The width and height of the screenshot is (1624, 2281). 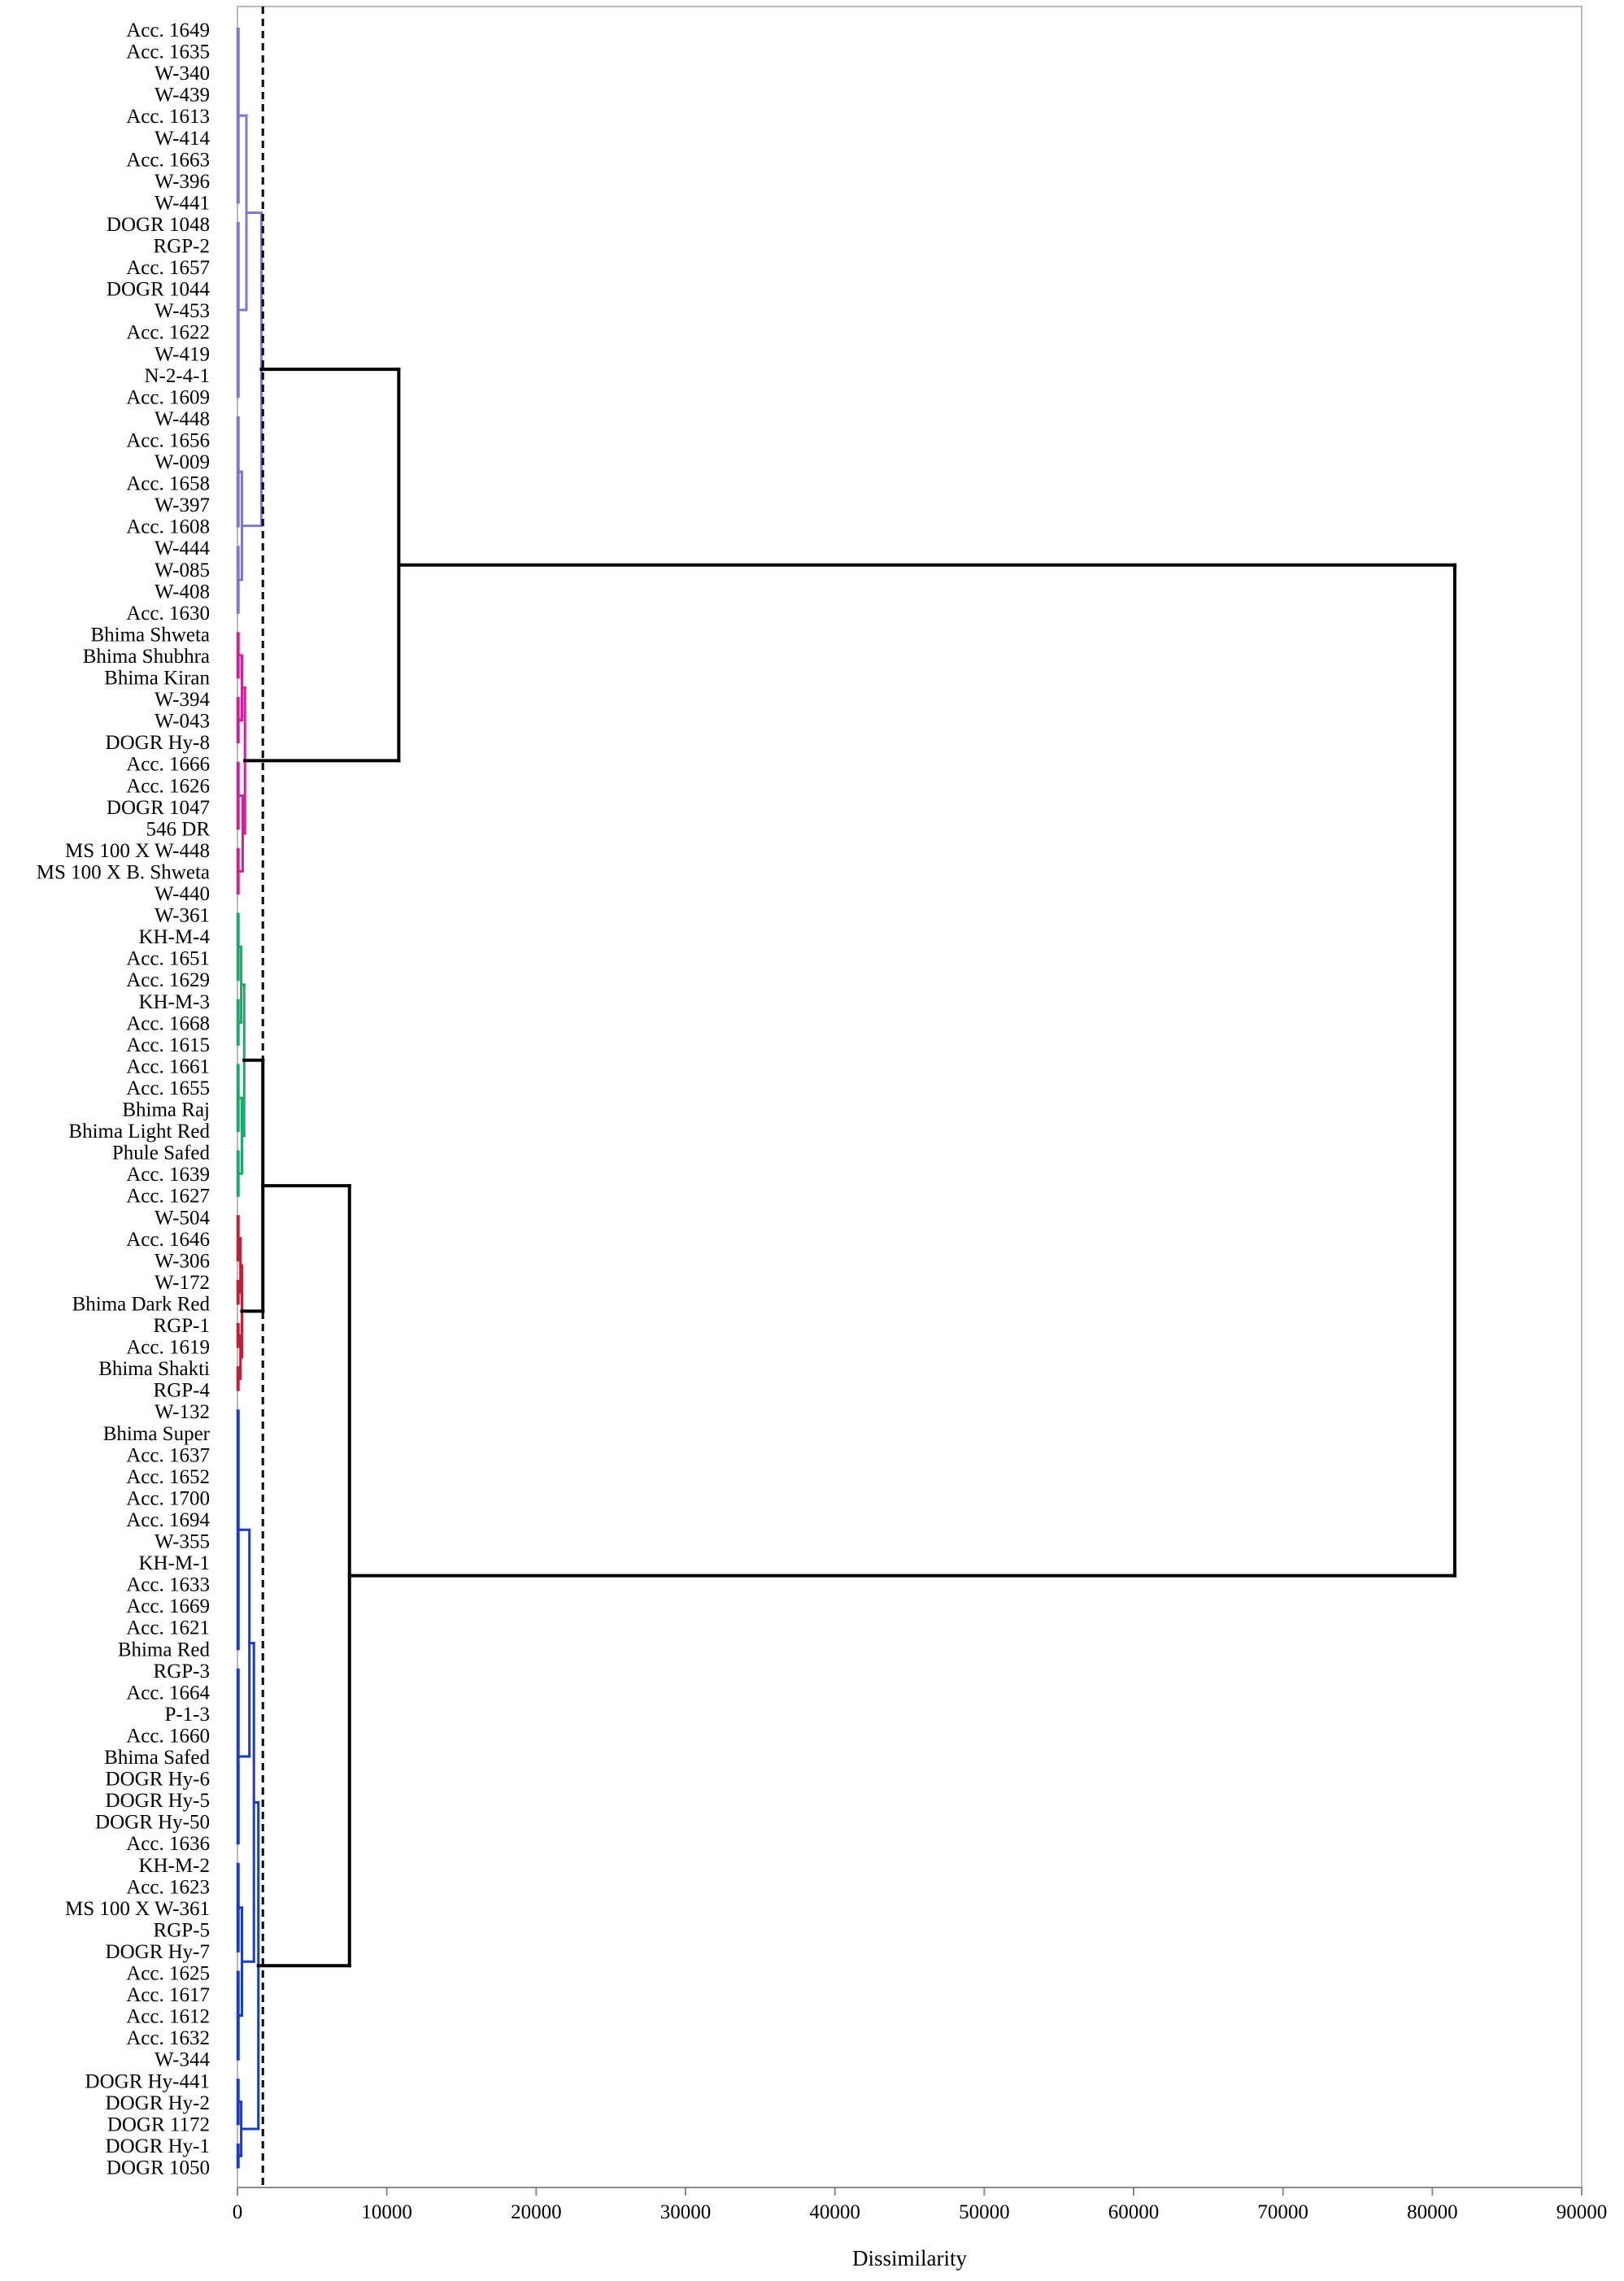 What do you see at coordinates (238, 2212) in the screenshot?
I see `x-tick-label: 0` at bounding box center [238, 2212].